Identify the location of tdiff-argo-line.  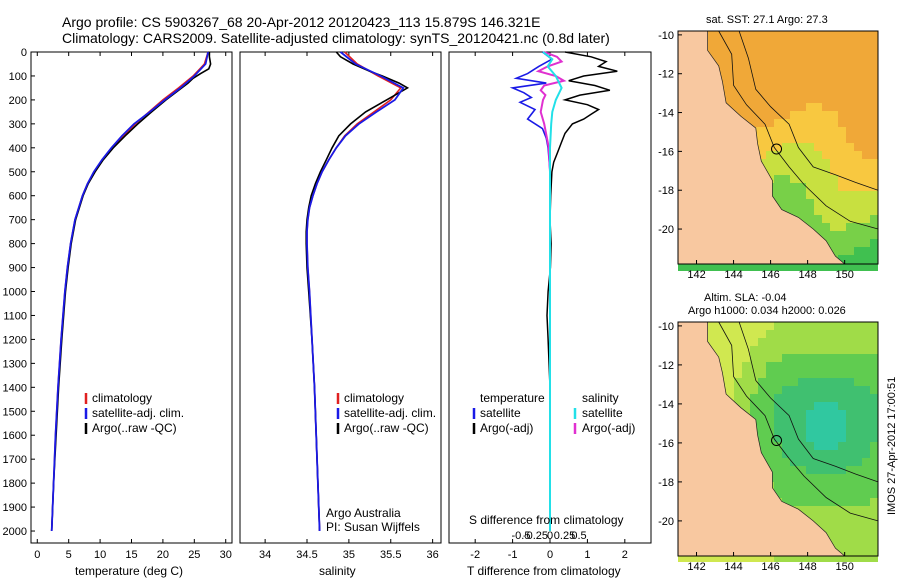
(582, 291).